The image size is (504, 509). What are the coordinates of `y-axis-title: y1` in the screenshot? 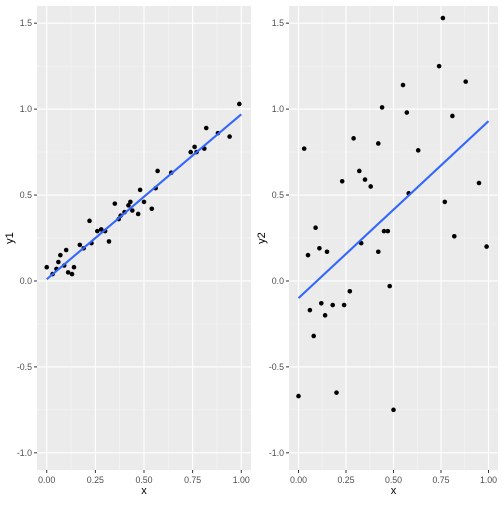 It's located at (10, 238).